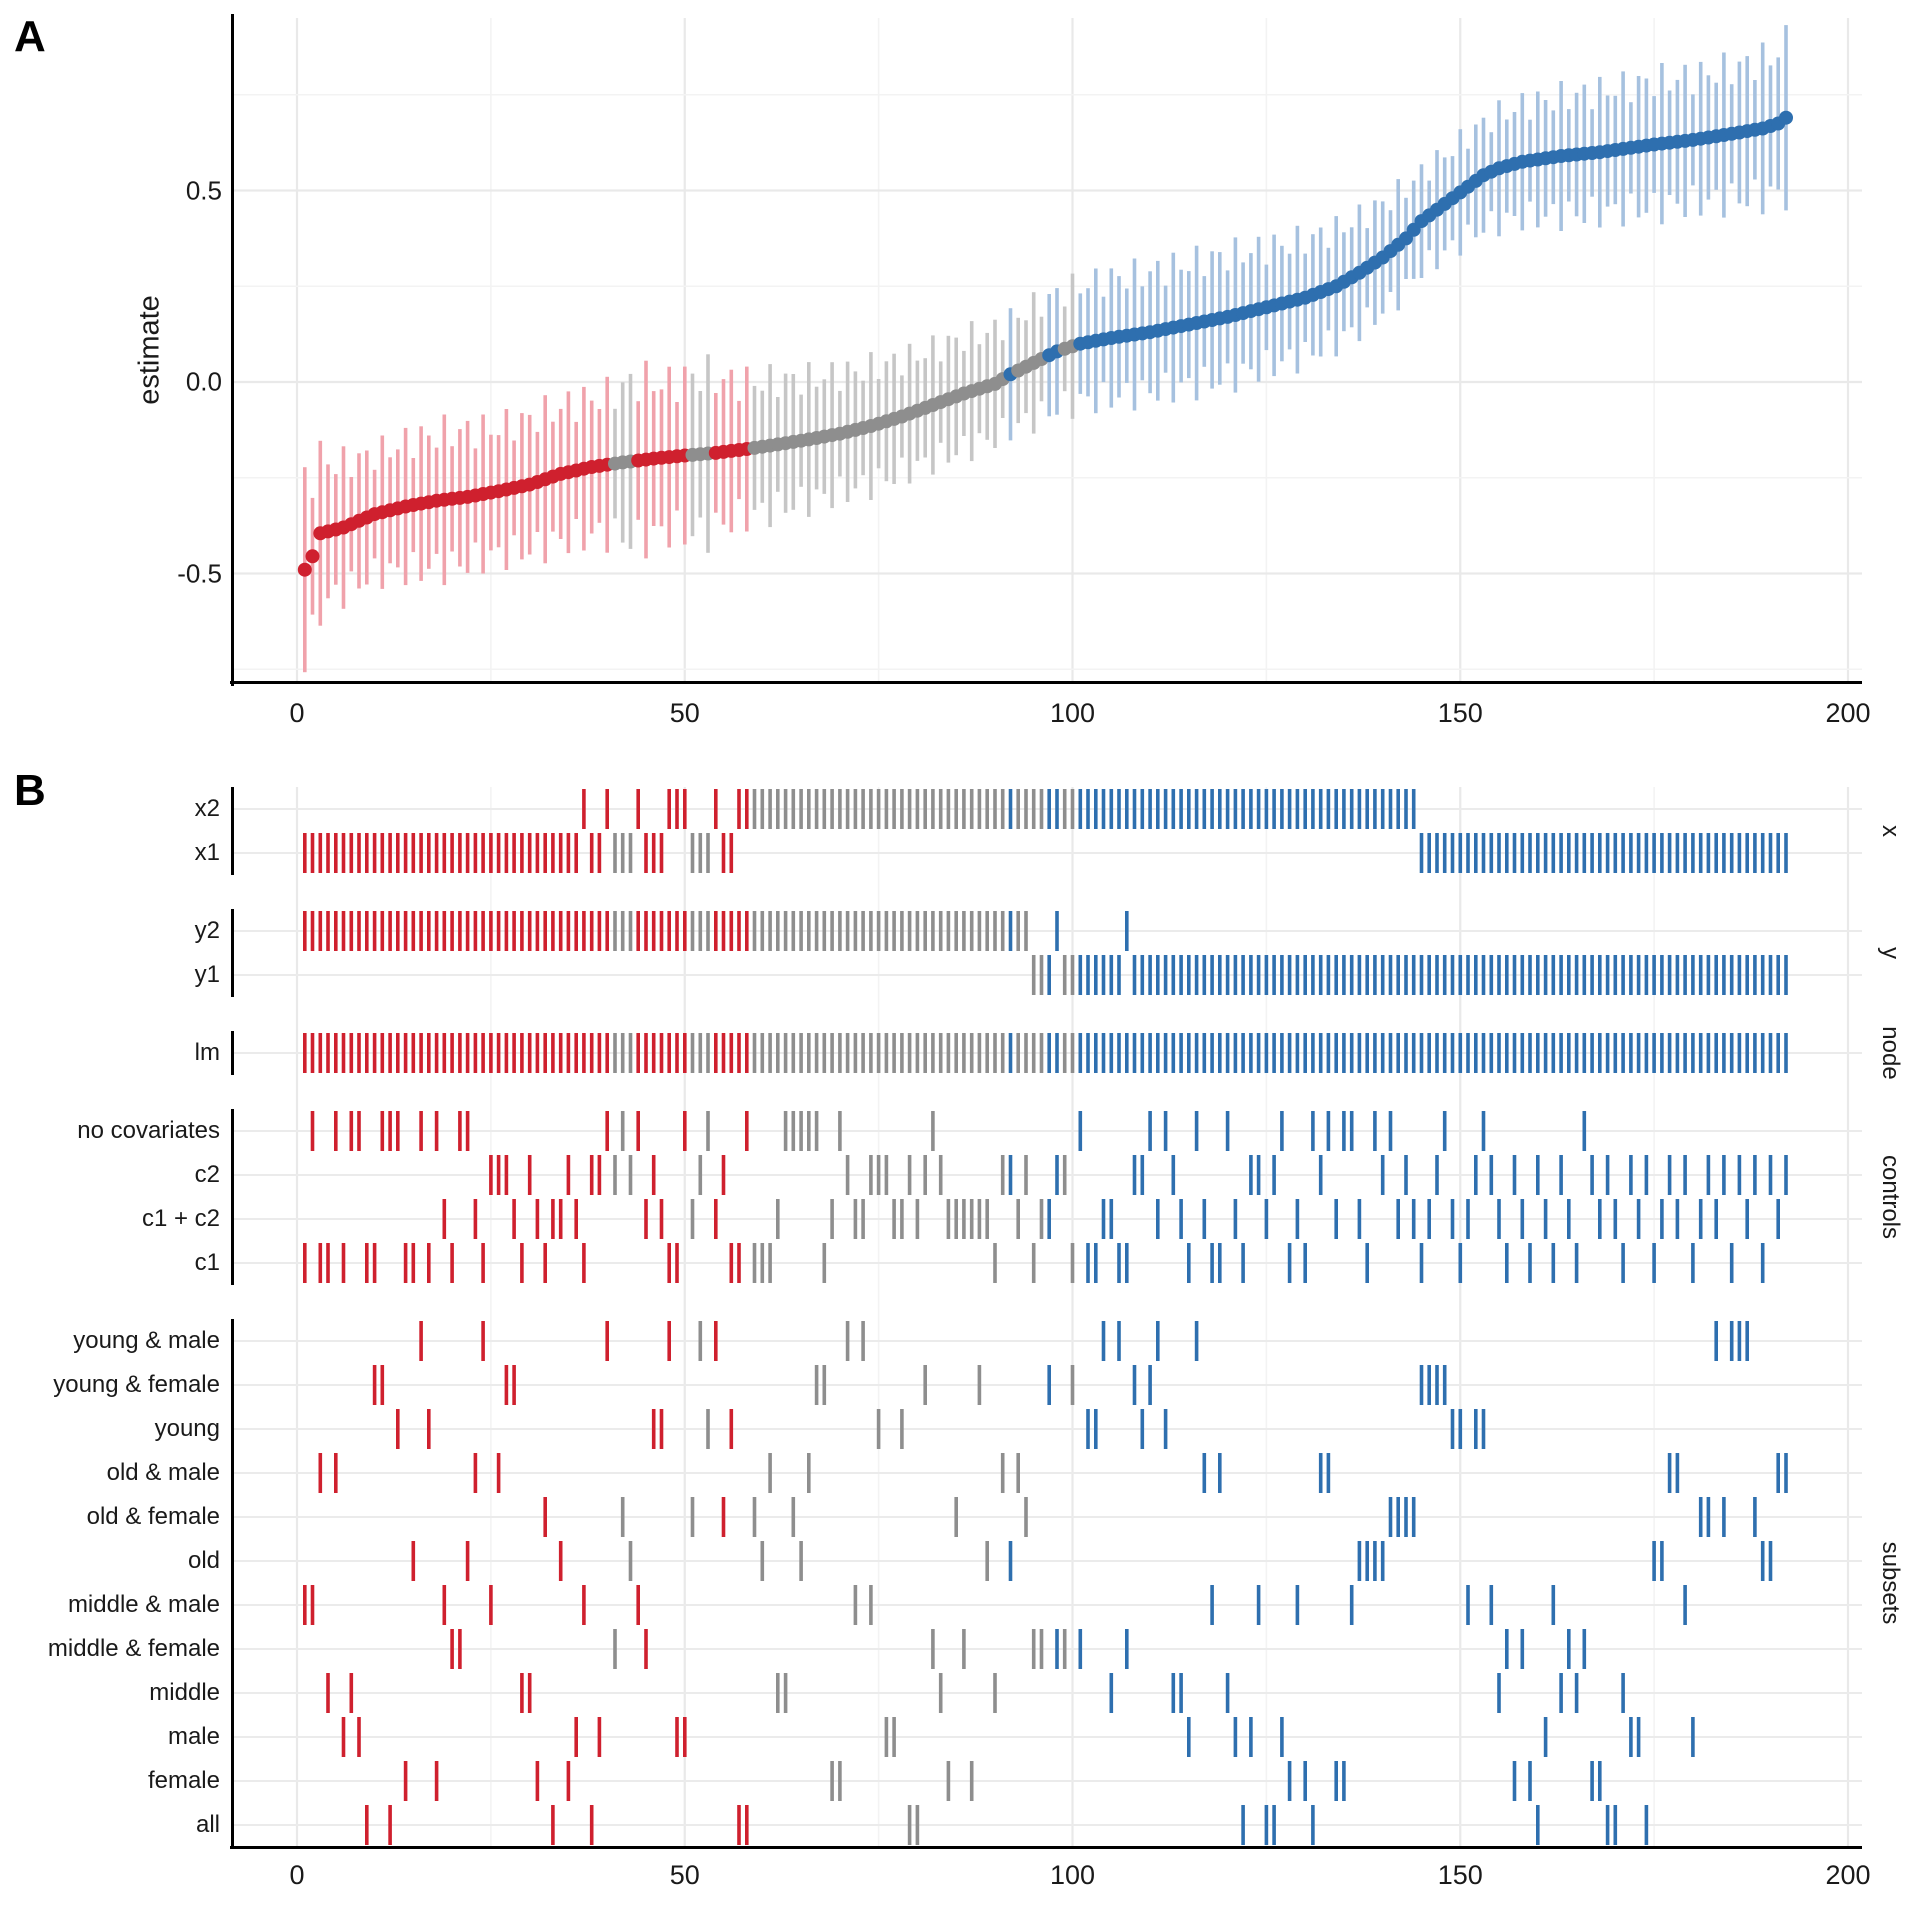 The image size is (1920, 1920). What do you see at coordinates (187, 1428) in the screenshot?
I see `row-label-young: young` at bounding box center [187, 1428].